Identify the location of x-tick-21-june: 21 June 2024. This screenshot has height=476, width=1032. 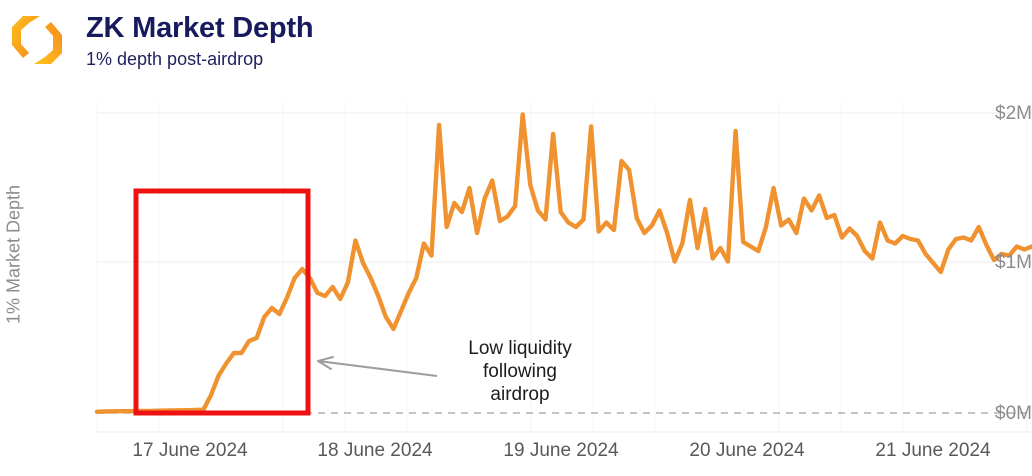
(933, 450).